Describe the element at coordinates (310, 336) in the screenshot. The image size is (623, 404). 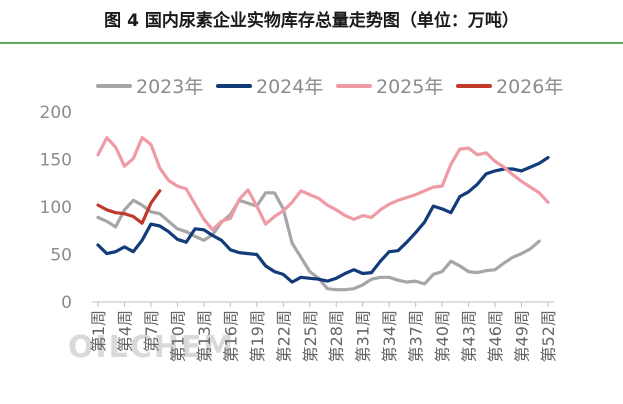
I see `x-tick-label: 第25周` at that location.